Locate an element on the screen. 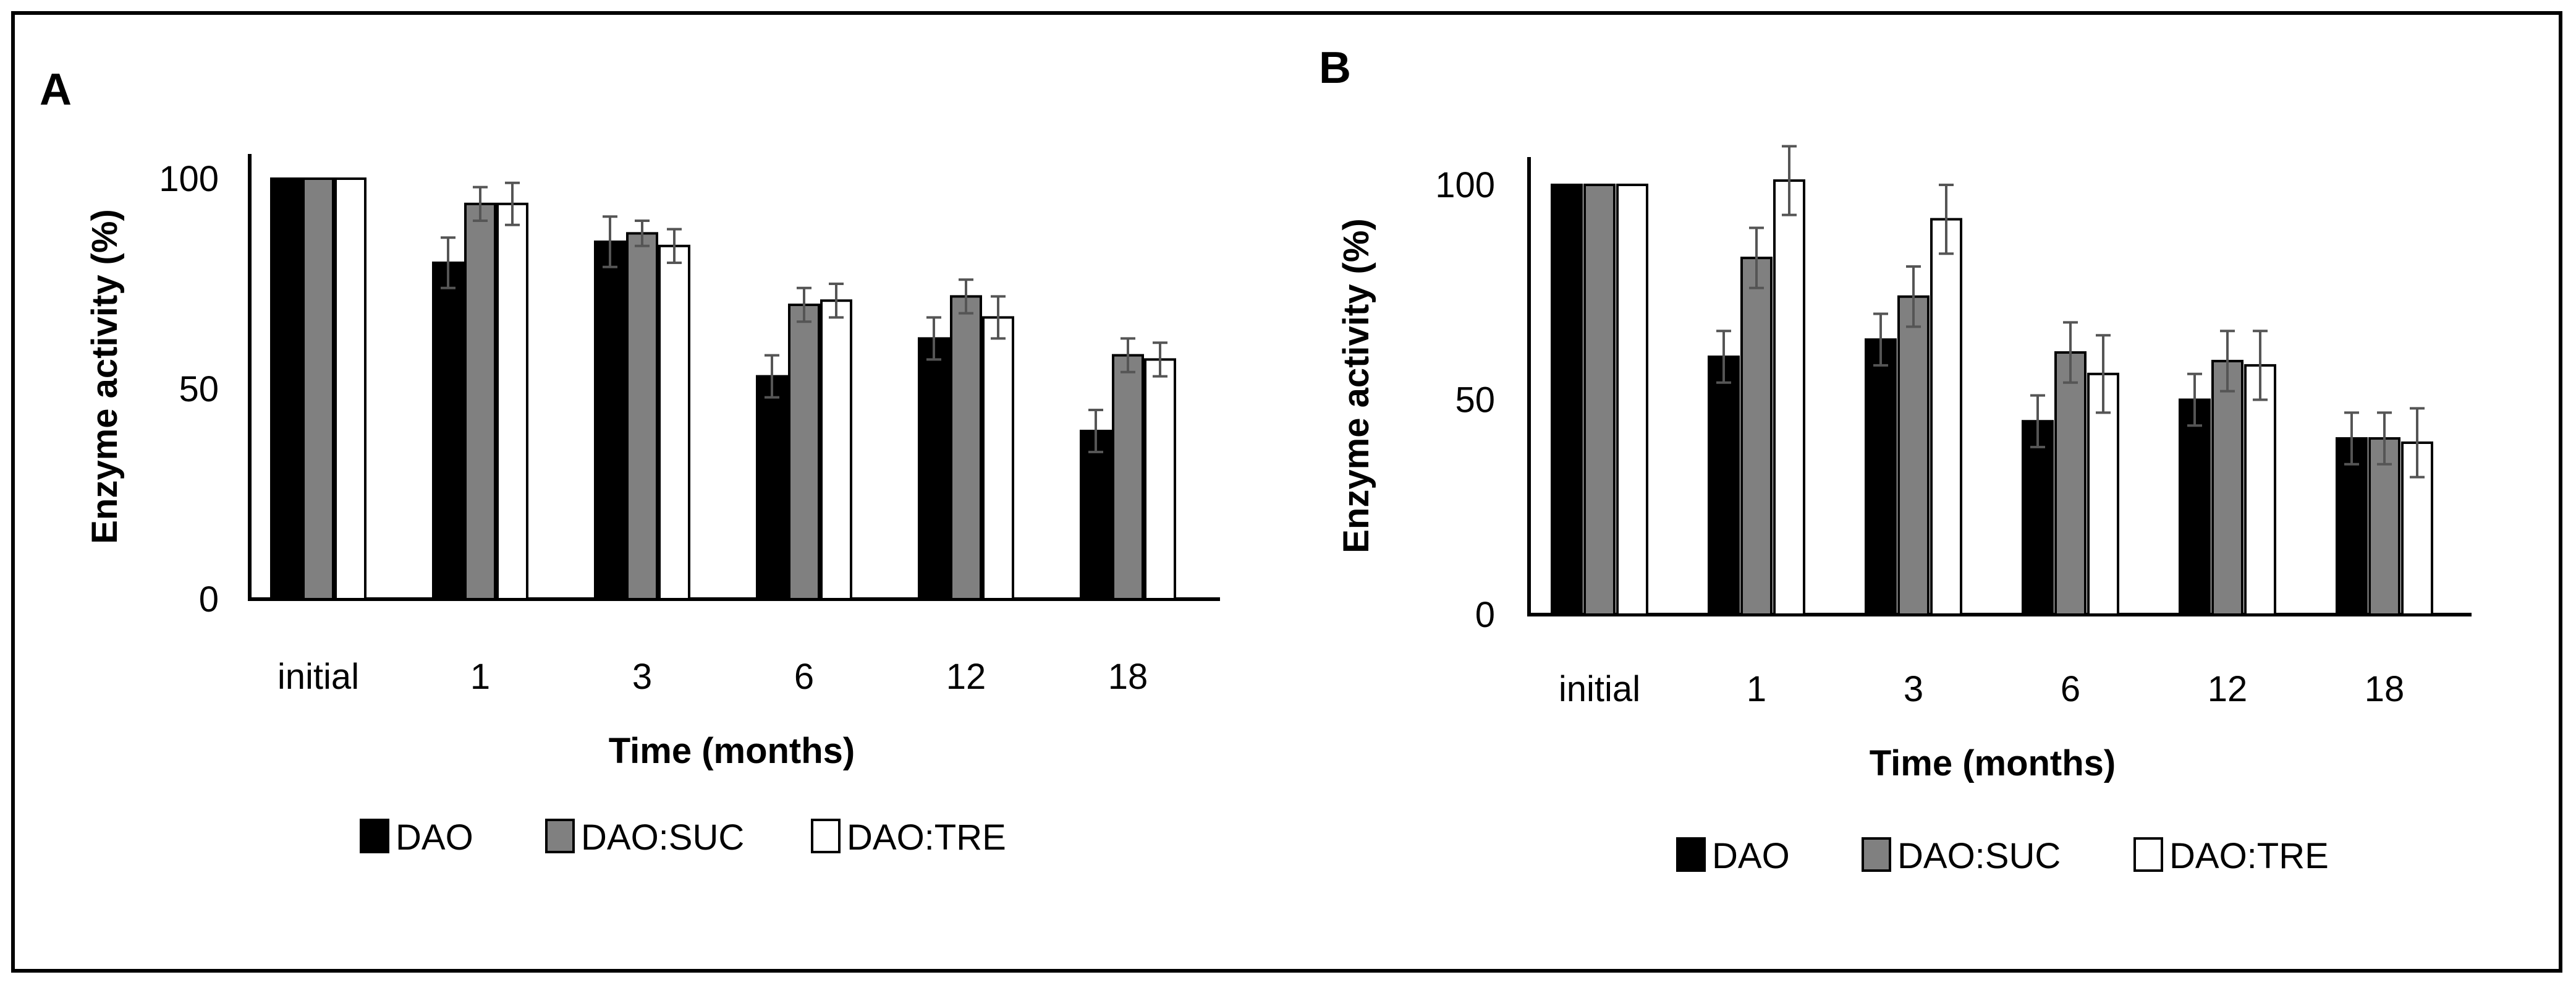 This screenshot has width=2576, height=985. panel-b-legend-label: DAO:SUC is located at coordinates (1979, 856).